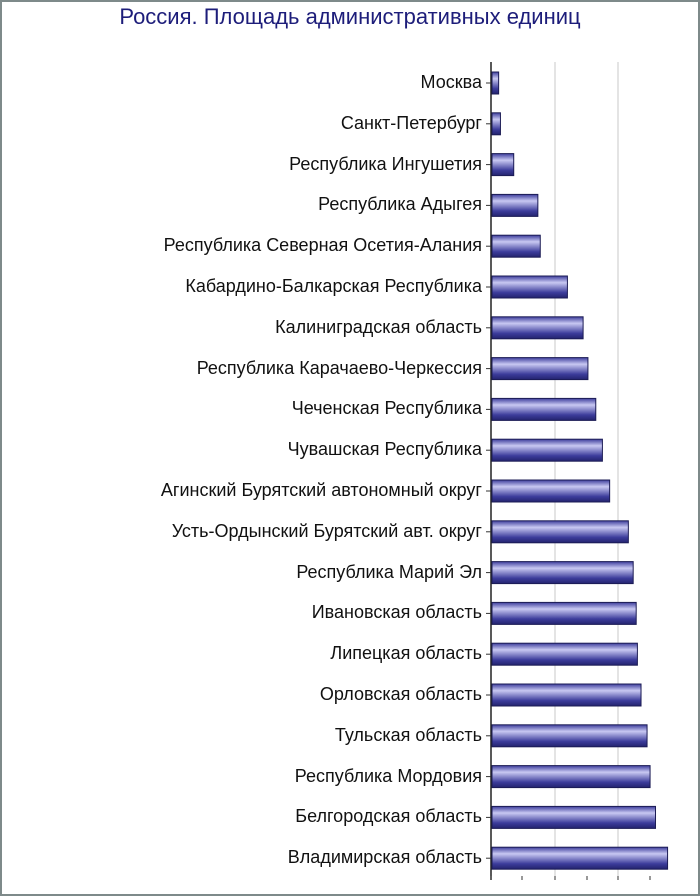 The image size is (700, 896). I want to click on category-label: Ивановская область, so click(396, 612).